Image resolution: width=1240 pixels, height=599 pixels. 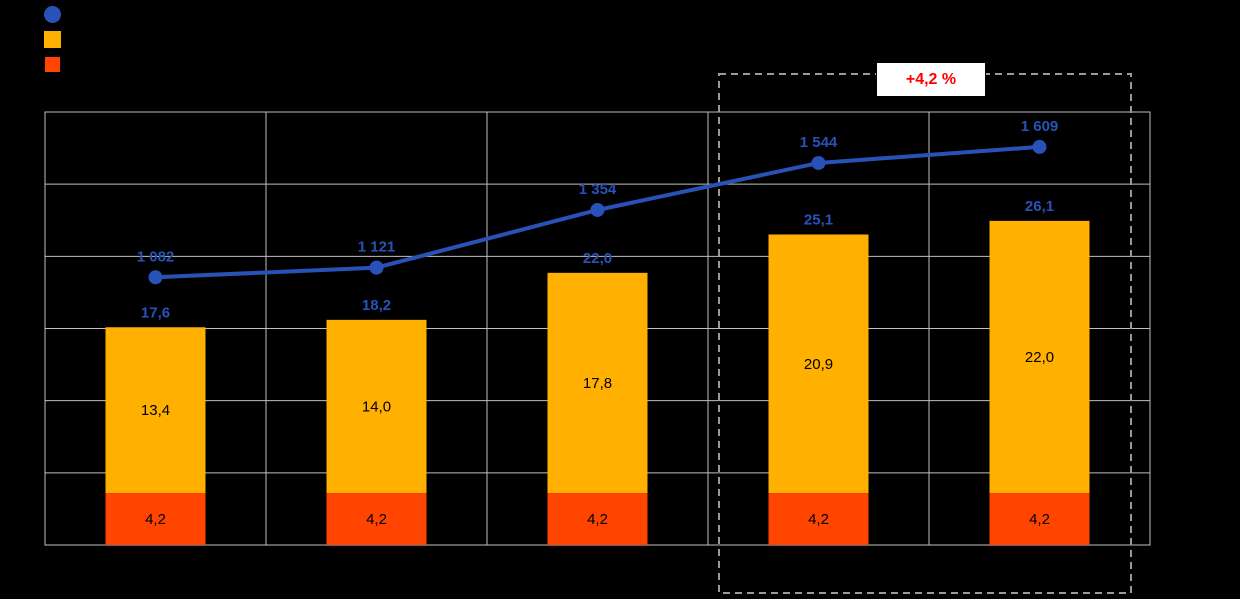 I want to click on orange-series-icon, so click(x=52, y=39).